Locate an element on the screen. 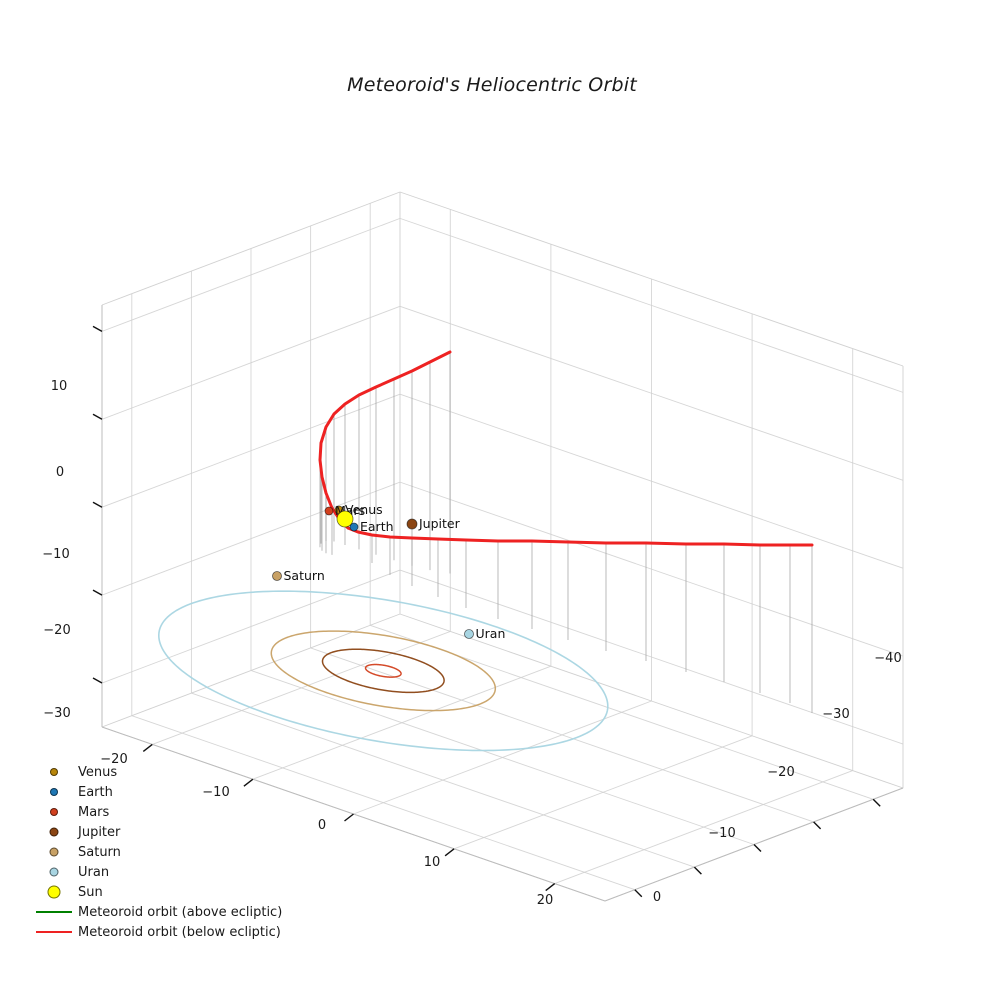  page-title: Meteoroid's Heliocentric Orbit is located at coordinates (492, 85).